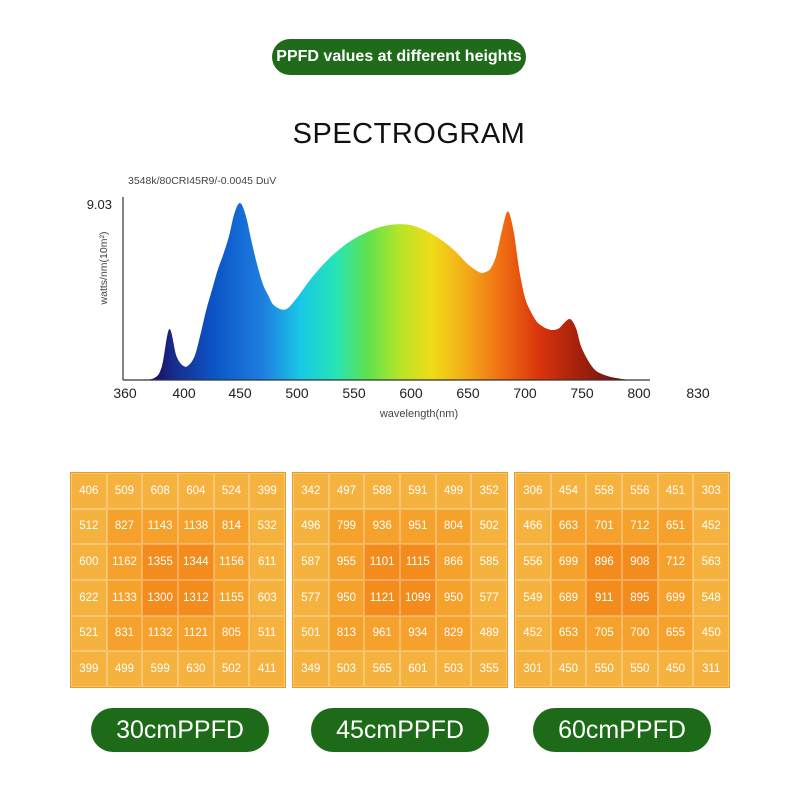  What do you see at coordinates (533, 491) in the screenshot?
I see `ppfd-cell: 306` at bounding box center [533, 491].